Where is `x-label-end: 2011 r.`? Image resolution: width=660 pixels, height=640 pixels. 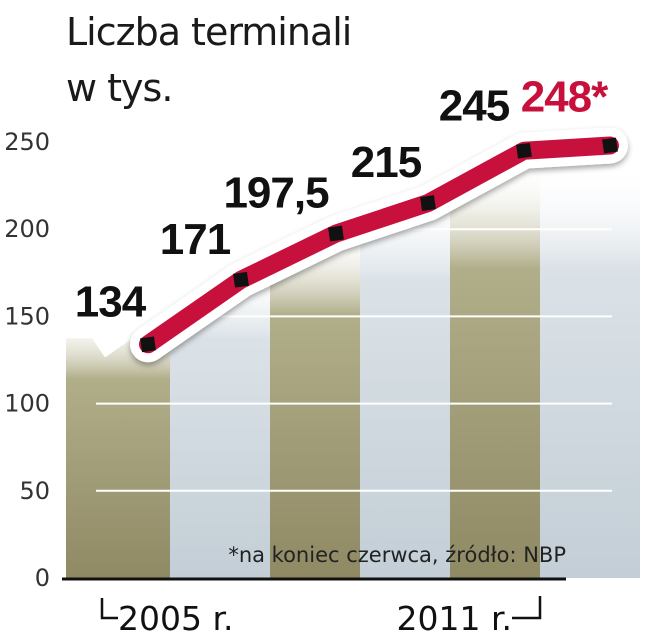 x-label-end: 2011 r. is located at coordinates (455, 618).